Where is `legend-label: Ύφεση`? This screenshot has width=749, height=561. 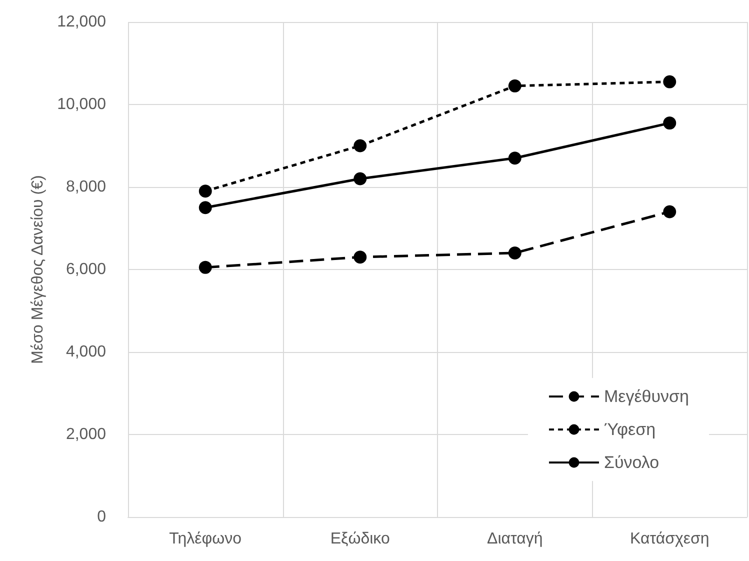 legend-label: Ύφεση is located at coordinates (630, 429).